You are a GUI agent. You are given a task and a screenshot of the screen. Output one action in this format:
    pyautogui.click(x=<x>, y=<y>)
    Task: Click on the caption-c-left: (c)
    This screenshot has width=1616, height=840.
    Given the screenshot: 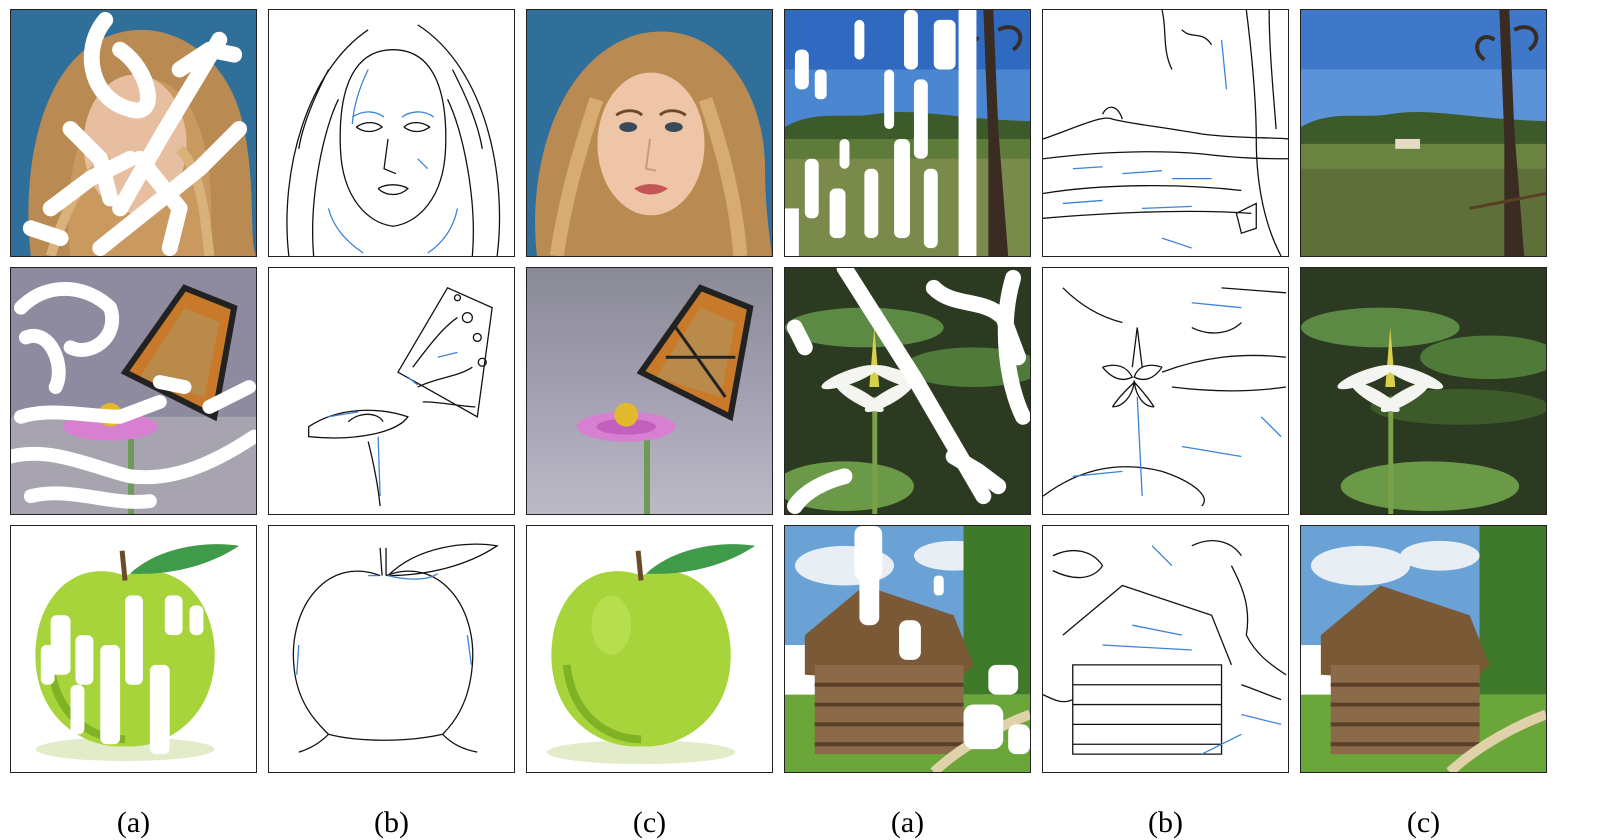 What is the action you would take?
    pyautogui.click(x=649, y=822)
    